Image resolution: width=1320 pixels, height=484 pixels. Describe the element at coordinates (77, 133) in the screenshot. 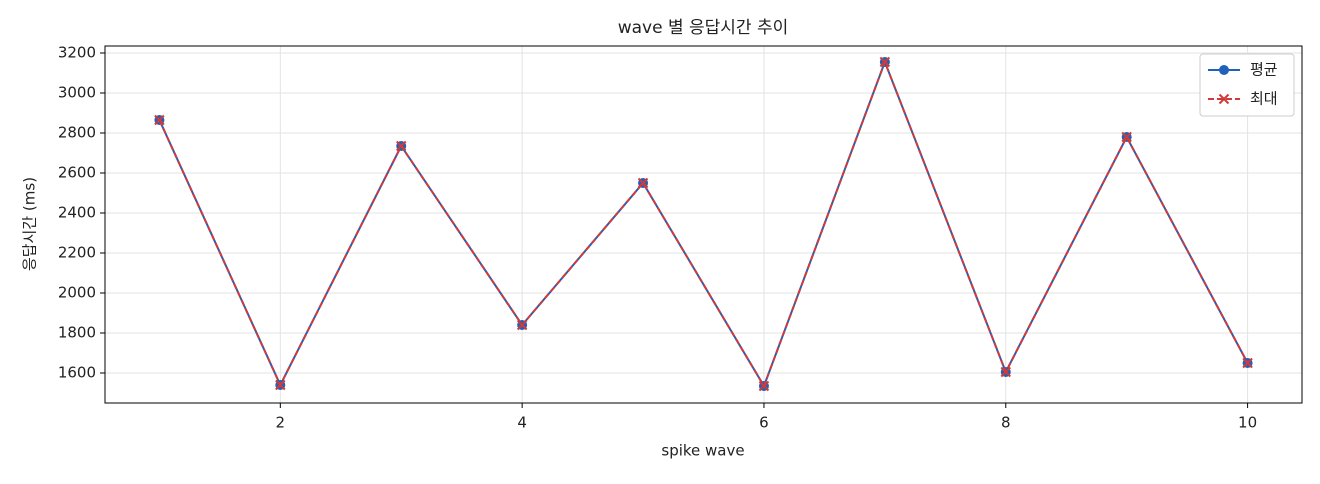

I see `y-tick-label: 2800` at that location.